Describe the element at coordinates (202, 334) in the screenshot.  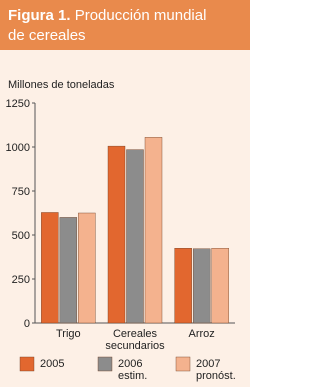
I see `x-tick-label: Arroz` at that location.